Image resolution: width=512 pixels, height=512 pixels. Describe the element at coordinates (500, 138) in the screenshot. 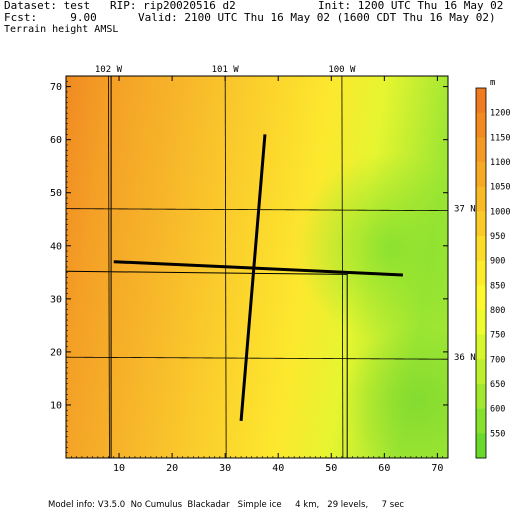

I see `colorbar-level-label: 1150` at that location.